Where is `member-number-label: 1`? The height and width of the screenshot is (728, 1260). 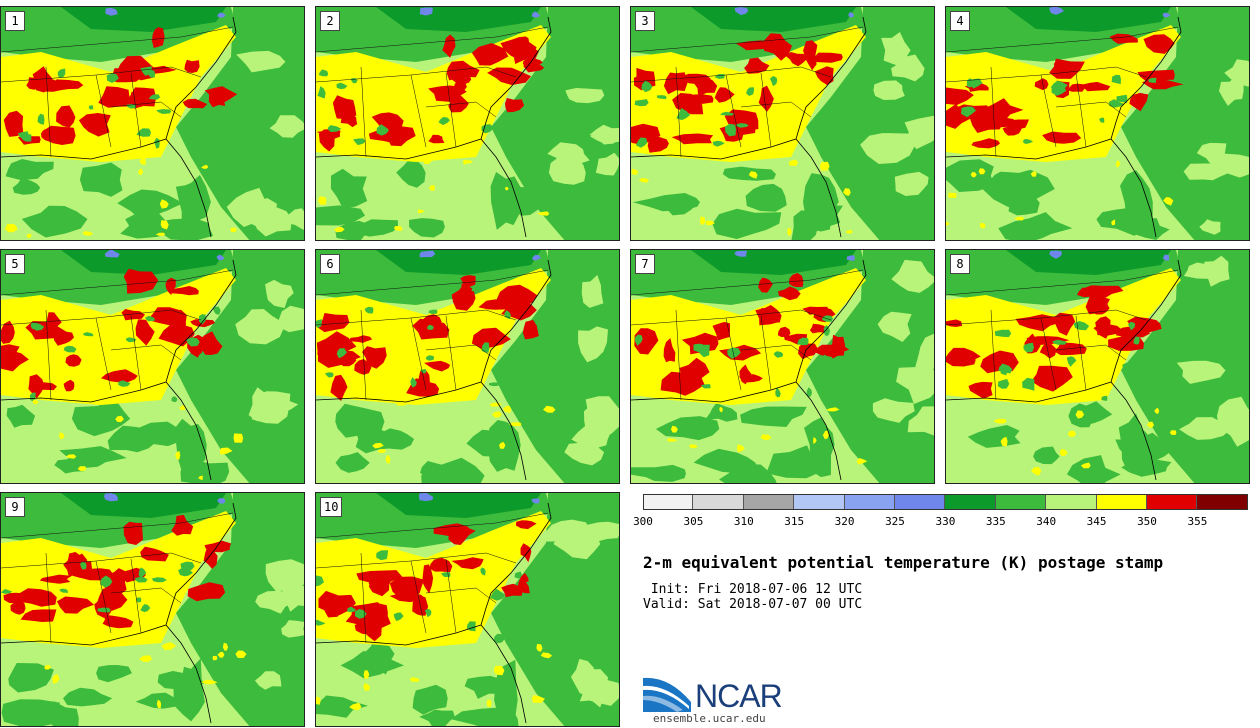
member-number-label: 1 is located at coordinates (15, 21).